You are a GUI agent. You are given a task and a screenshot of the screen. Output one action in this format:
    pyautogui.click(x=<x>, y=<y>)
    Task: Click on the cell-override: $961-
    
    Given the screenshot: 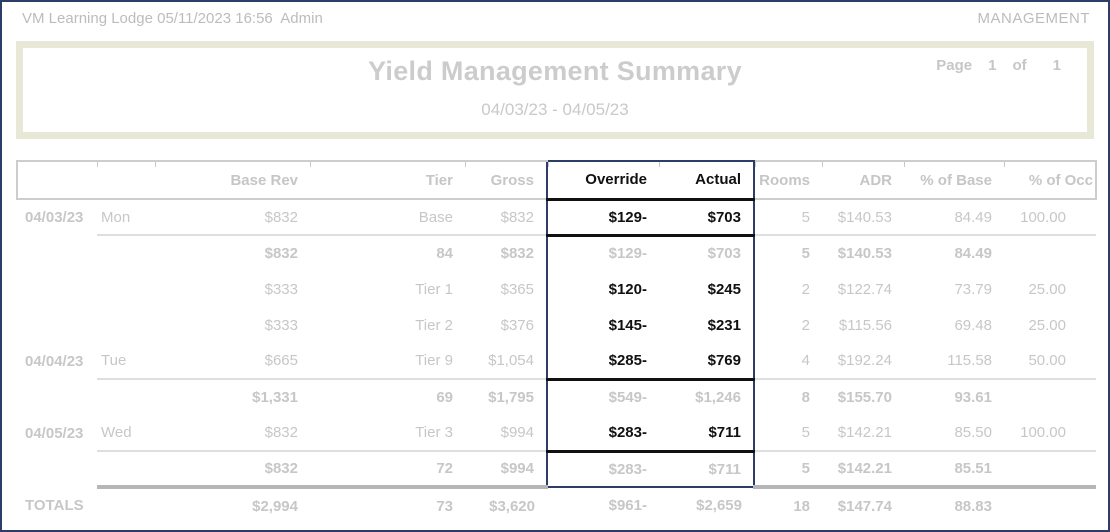 What is the action you would take?
    pyautogui.click(x=627, y=505)
    